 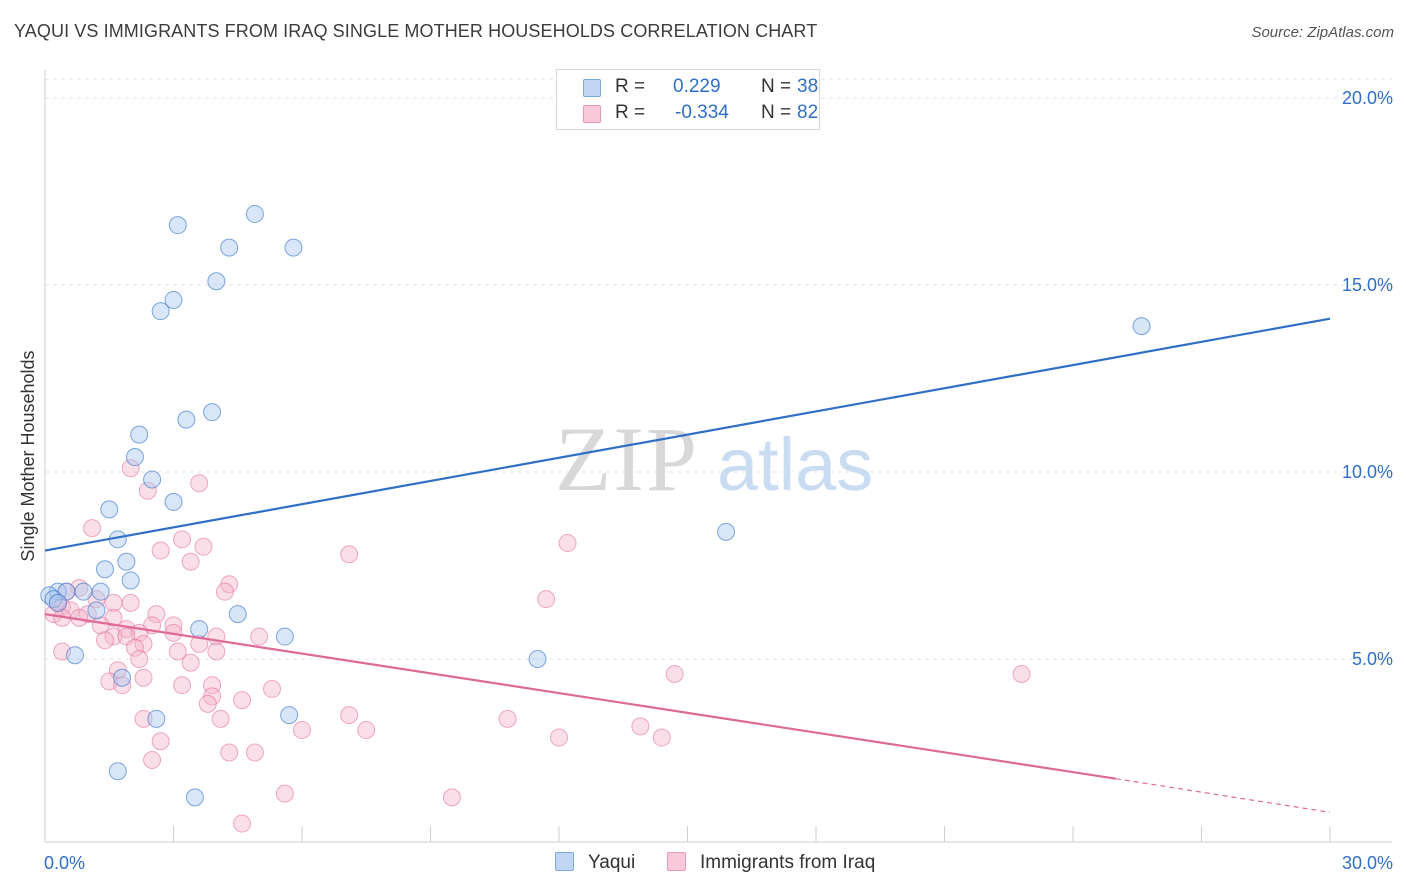 What do you see at coordinates (564, 861) in the screenshot?
I see `bottom-legend-swatch-yaqui` at bounding box center [564, 861].